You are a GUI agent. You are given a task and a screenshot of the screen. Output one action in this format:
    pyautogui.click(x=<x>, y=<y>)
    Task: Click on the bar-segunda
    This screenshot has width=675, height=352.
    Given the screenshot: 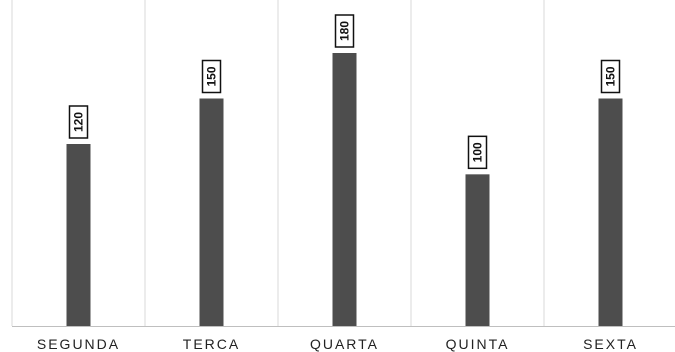 What is the action you would take?
    pyautogui.click(x=78, y=235)
    